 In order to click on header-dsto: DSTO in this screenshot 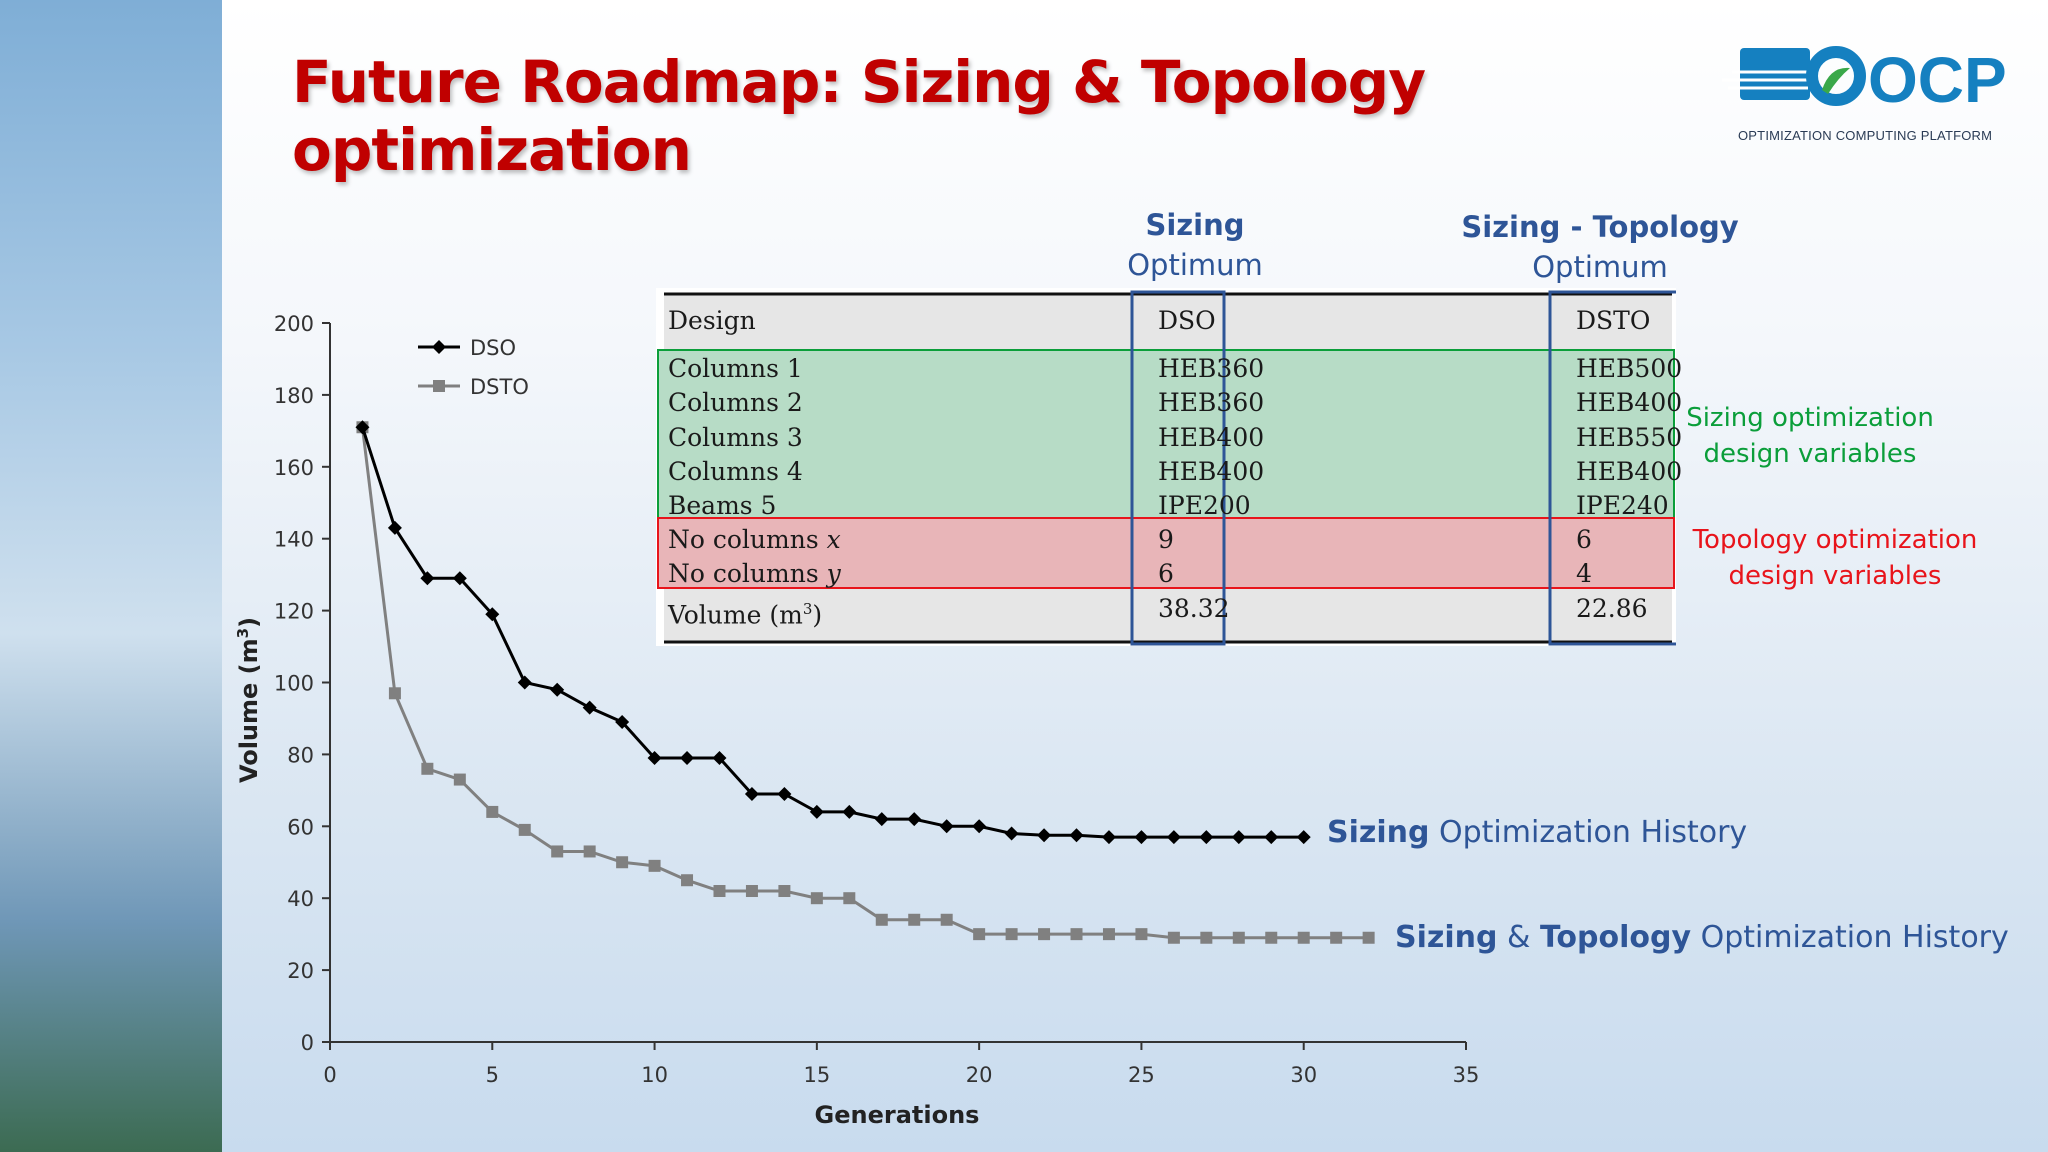, I will do `click(1613, 320)`.